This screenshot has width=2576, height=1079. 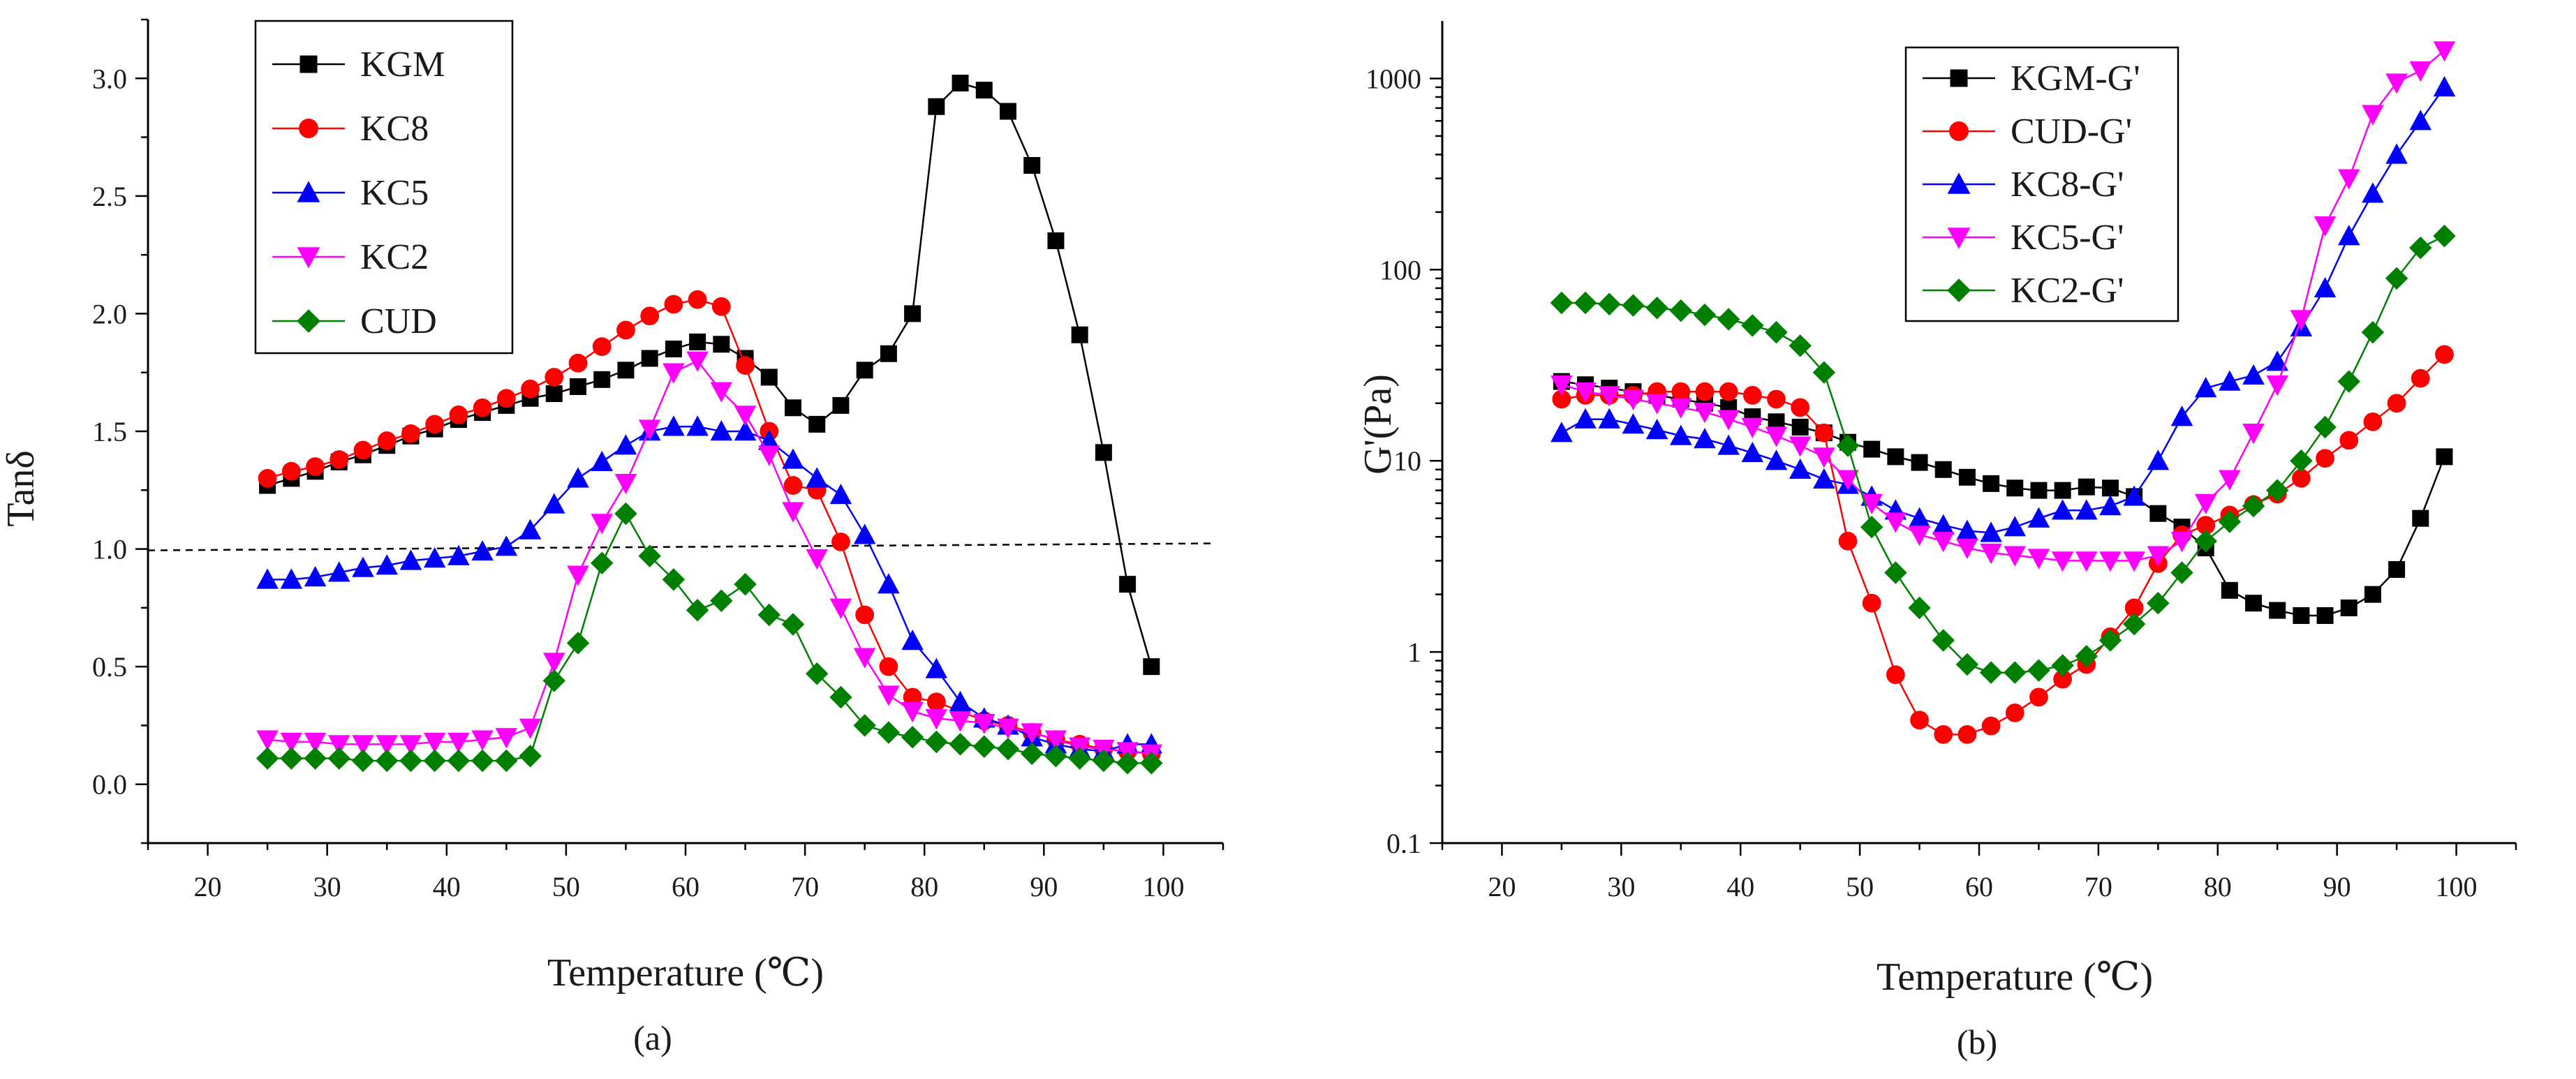 What do you see at coordinates (2337, 886) in the screenshot?
I see `x-tick-label: 90` at bounding box center [2337, 886].